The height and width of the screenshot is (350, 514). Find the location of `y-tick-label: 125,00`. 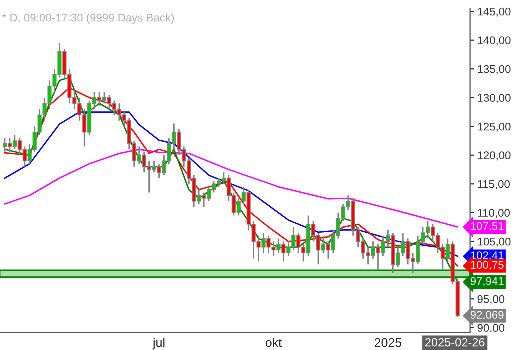

y-tick-label: 125,00 is located at coordinates (494, 127).